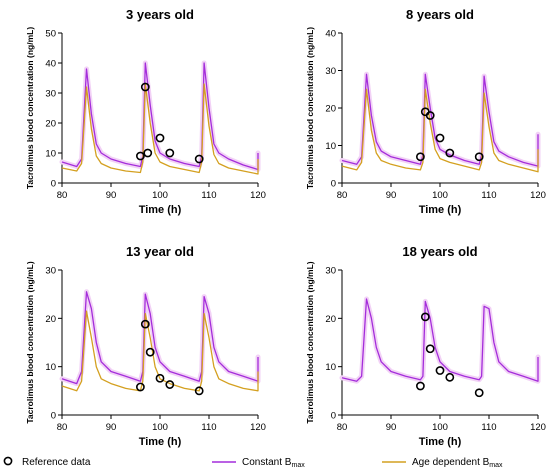 The width and height of the screenshot is (550, 476). Describe the element at coordinates (273, 463) in the screenshot. I see `legend-constant-label: Constant Bmax` at that location.